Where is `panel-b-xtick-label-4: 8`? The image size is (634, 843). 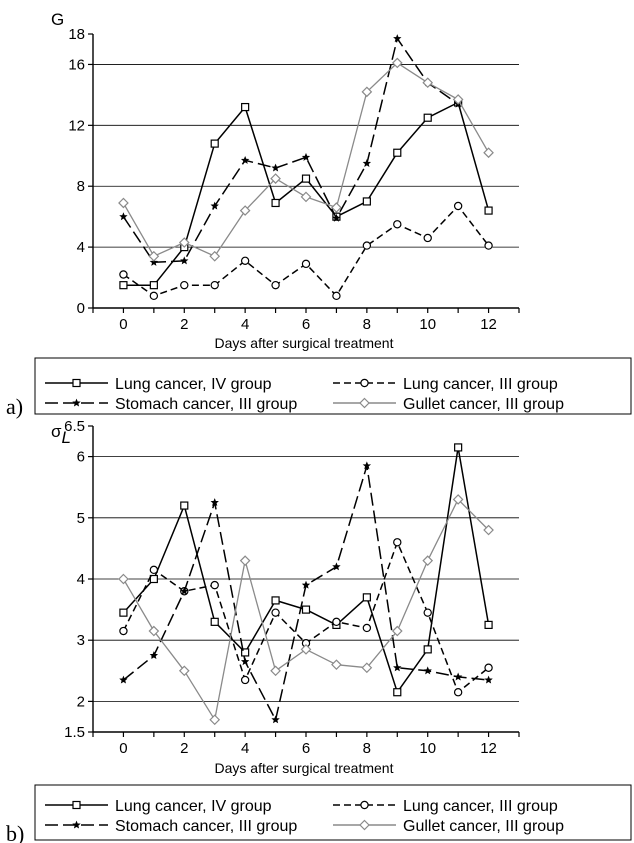
panel-b-xtick-label-4: 8 is located at coordinates (367, 748).